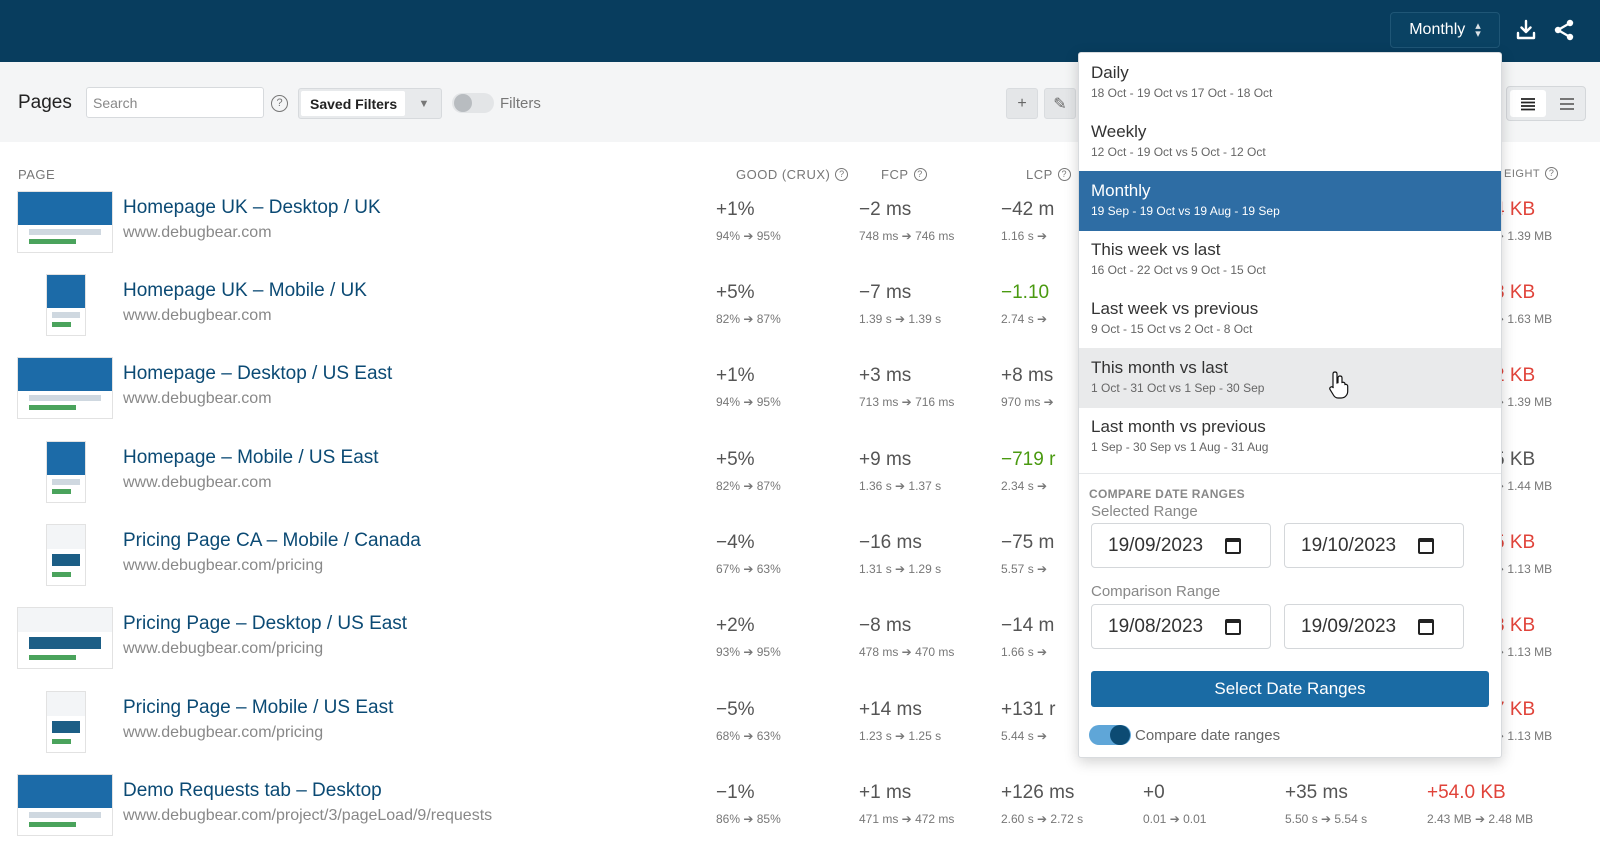 Image resolution: width=1600 pixels, height=859 pixels. What do you see at coordinates (1523, 486) in the screenshot?
I see `metric-values: ➔ 1.44 MB` at bounding box center [1523, 486].